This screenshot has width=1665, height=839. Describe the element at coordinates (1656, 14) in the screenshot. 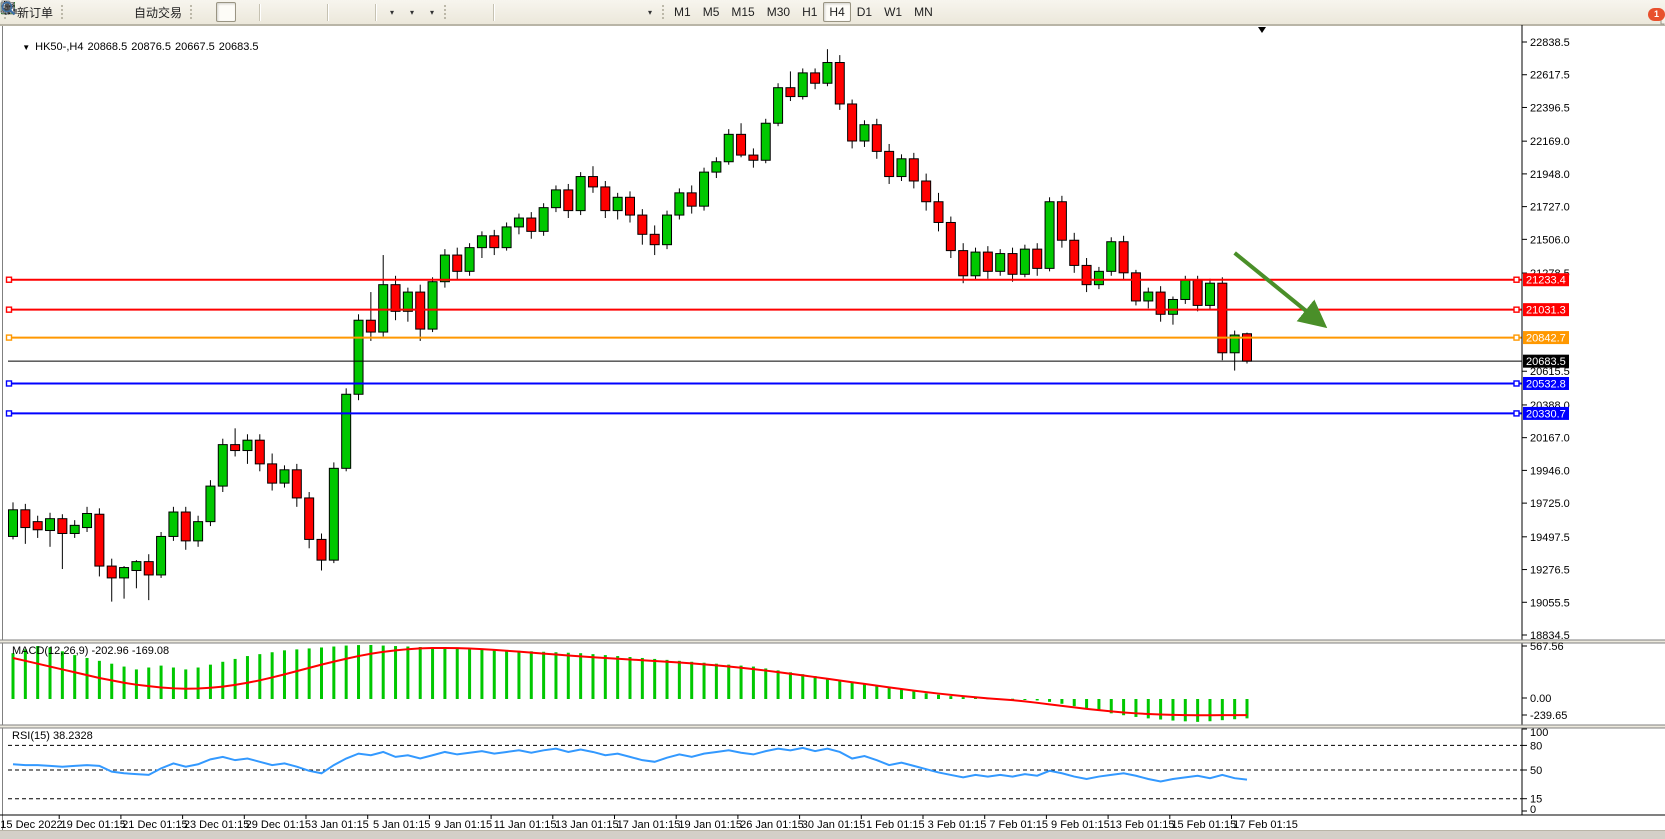

I see `notification-badge: 1` at that location.